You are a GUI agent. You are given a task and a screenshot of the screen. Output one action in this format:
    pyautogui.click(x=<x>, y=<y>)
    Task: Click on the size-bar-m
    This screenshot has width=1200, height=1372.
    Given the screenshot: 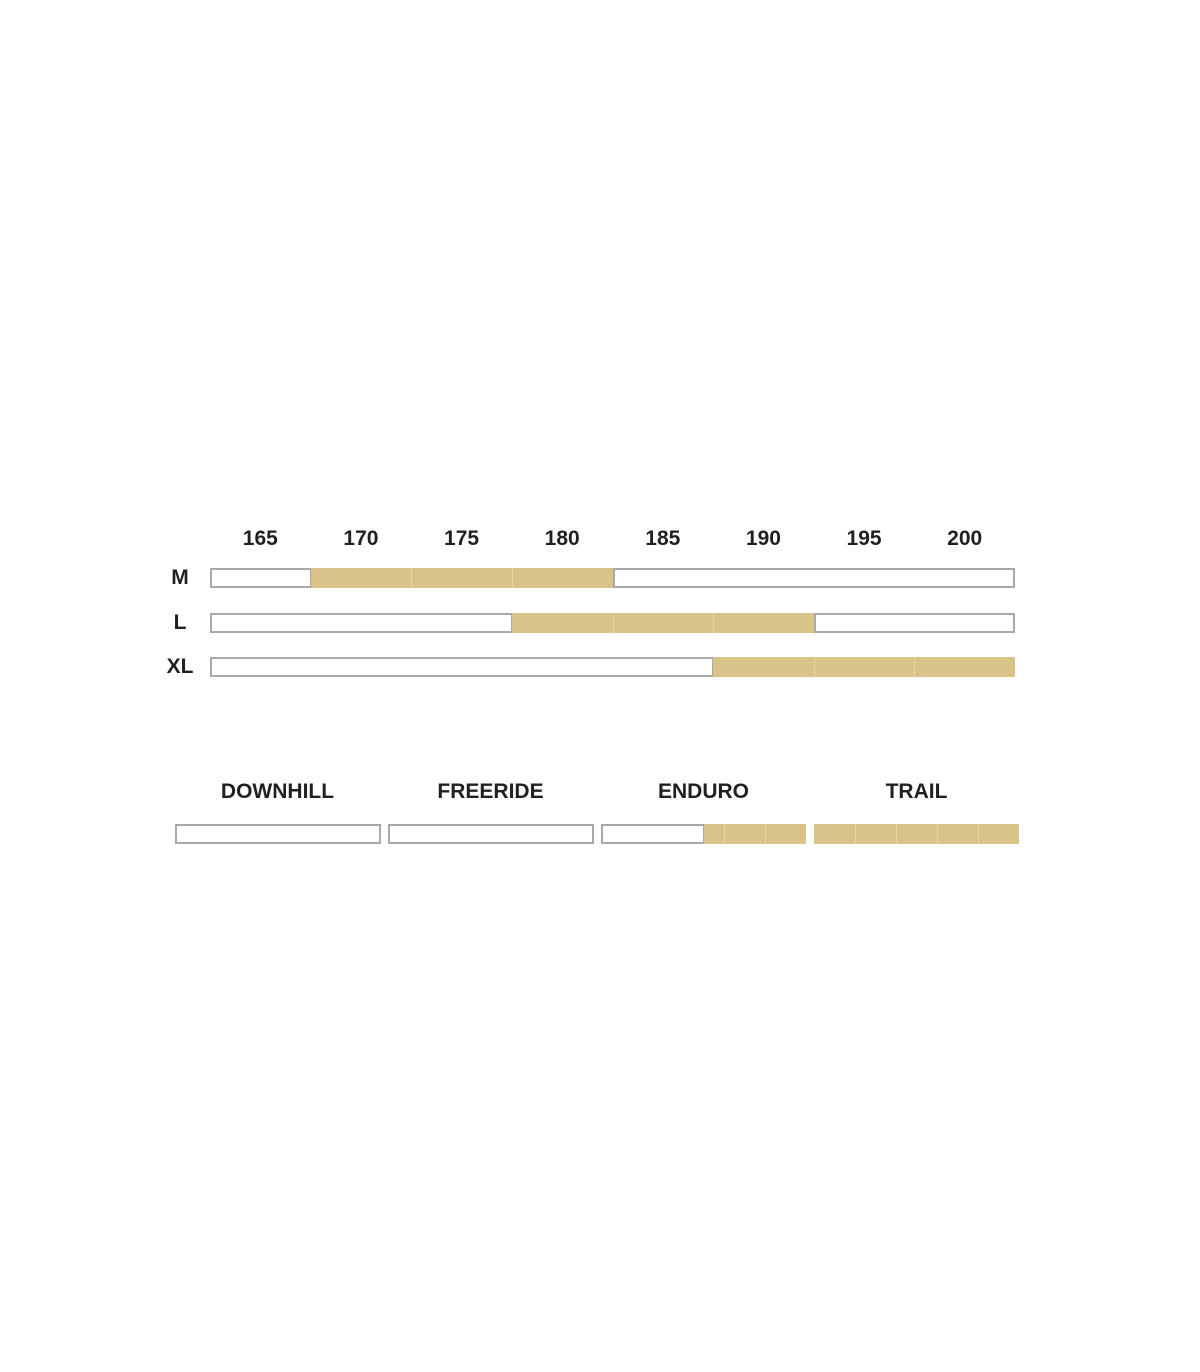 What is the action you would take?
    pyautogui.click(x=612, y=578)
    